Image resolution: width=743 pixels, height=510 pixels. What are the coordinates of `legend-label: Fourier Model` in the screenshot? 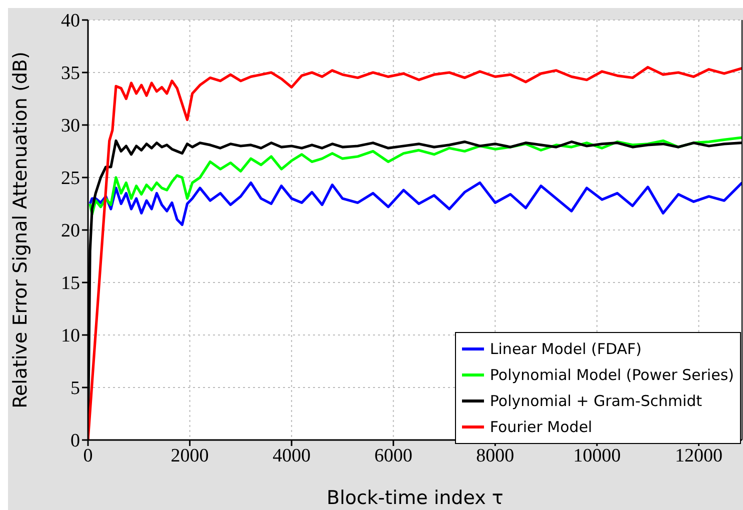 It's located at (541, 427).